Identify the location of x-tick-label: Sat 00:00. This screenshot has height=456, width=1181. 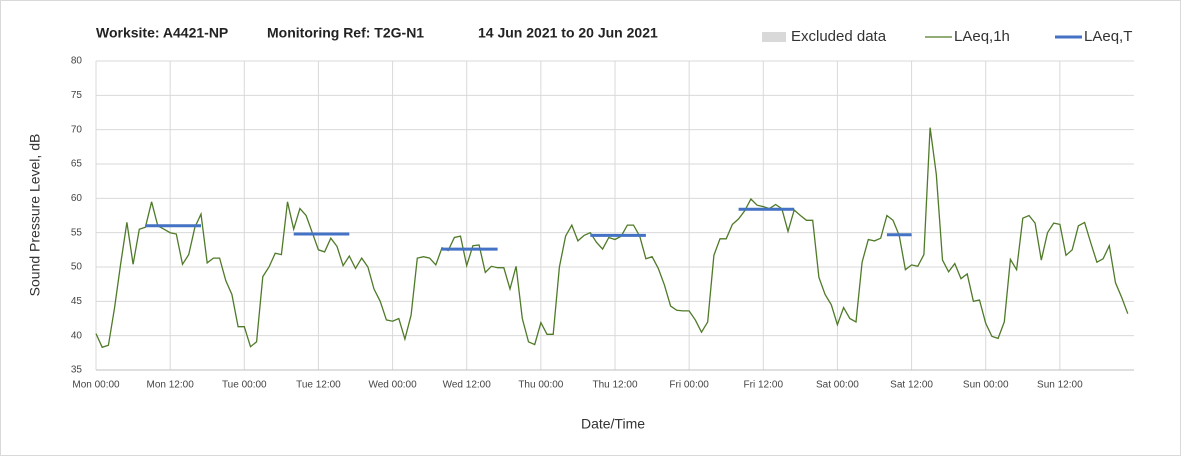
(837, 385).